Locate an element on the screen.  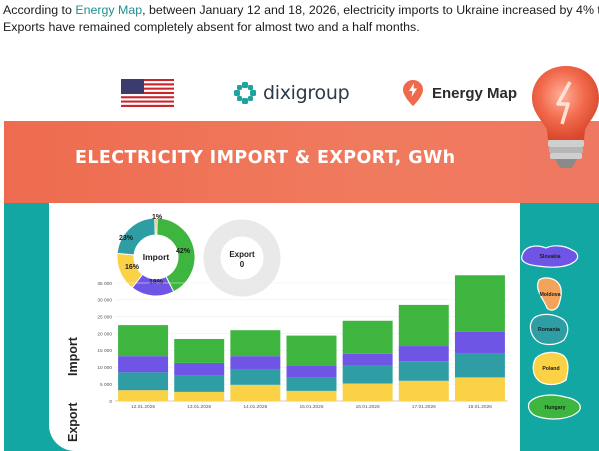
us-flag-icon is located at coordinates (147, 93).